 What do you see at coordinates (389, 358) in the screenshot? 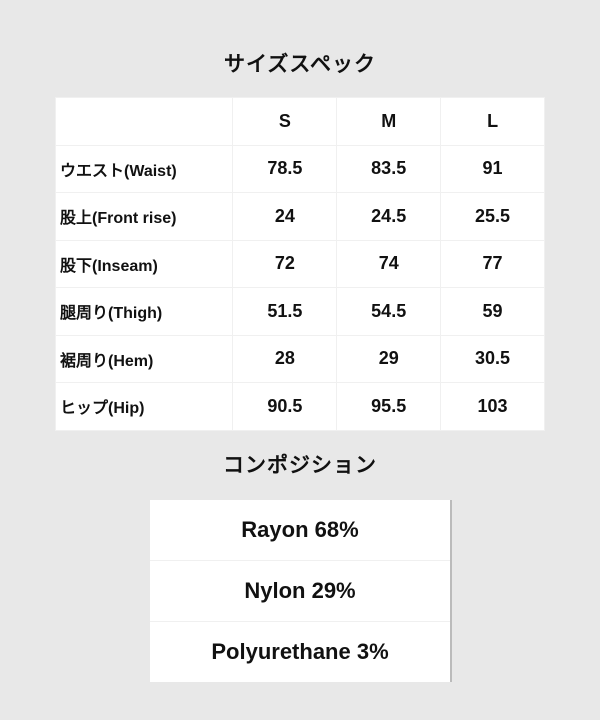
I see `cell-value: 29` at bounding box center [389, 358].